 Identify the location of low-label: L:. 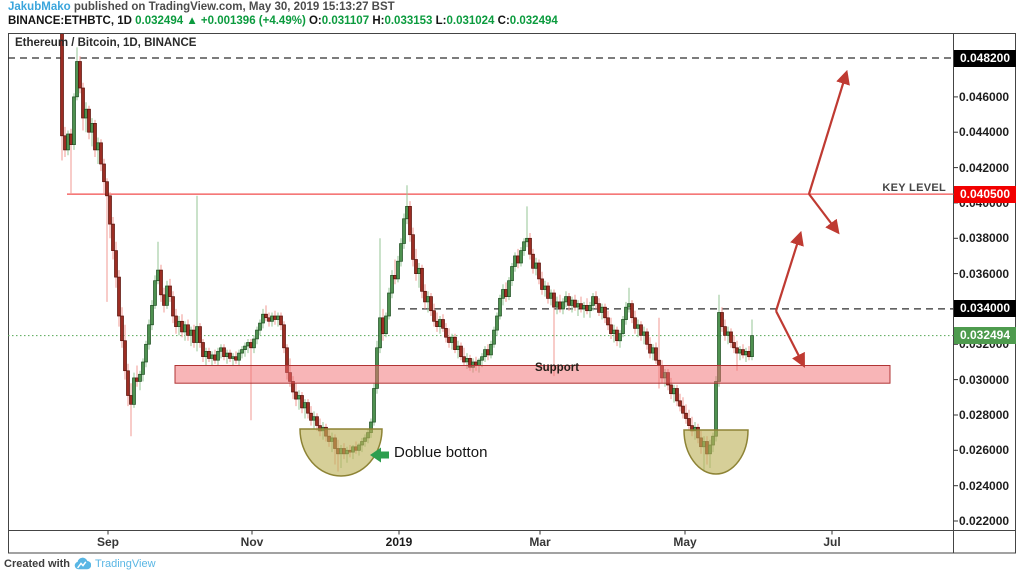
(441, 21).